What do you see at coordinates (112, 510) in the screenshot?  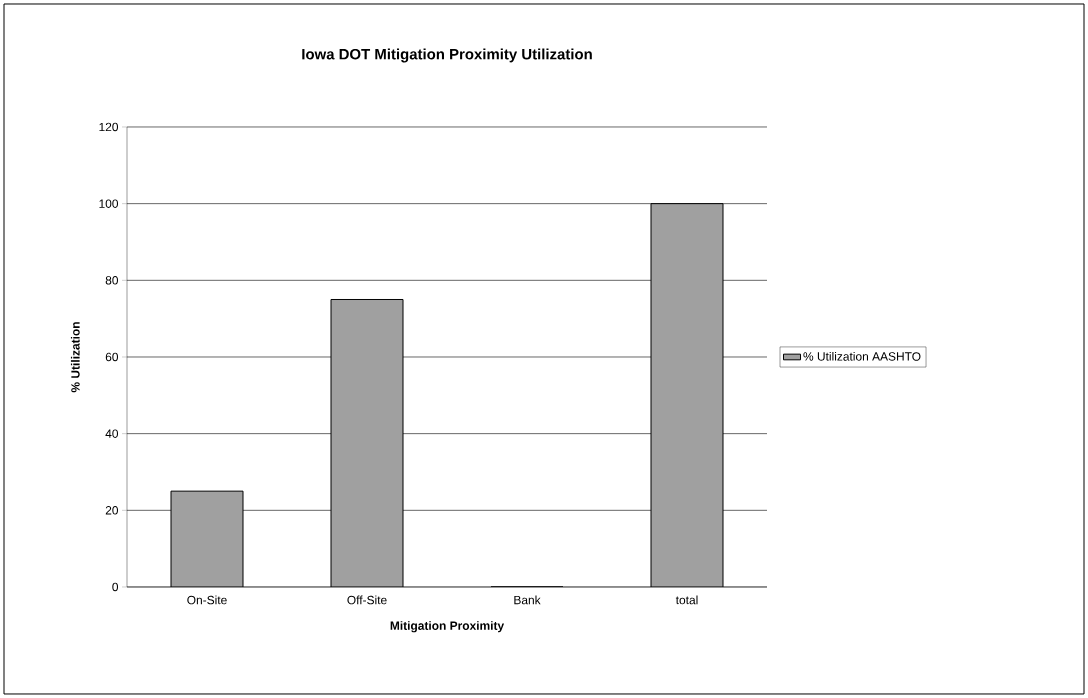 I see `y-tick-label: 20` at bounding box center [112, 510].